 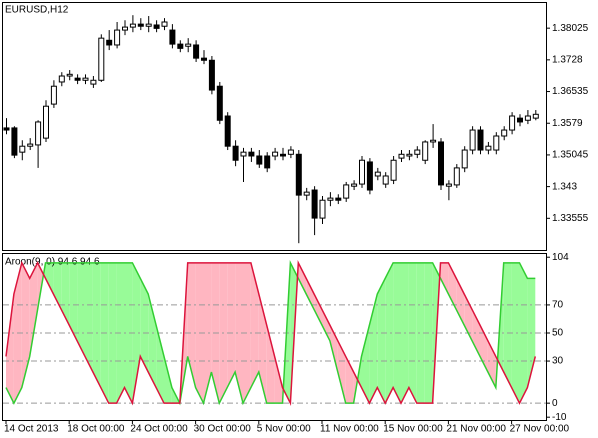 I want to click on y-tick-label: 70, so click(x=558, y=305).